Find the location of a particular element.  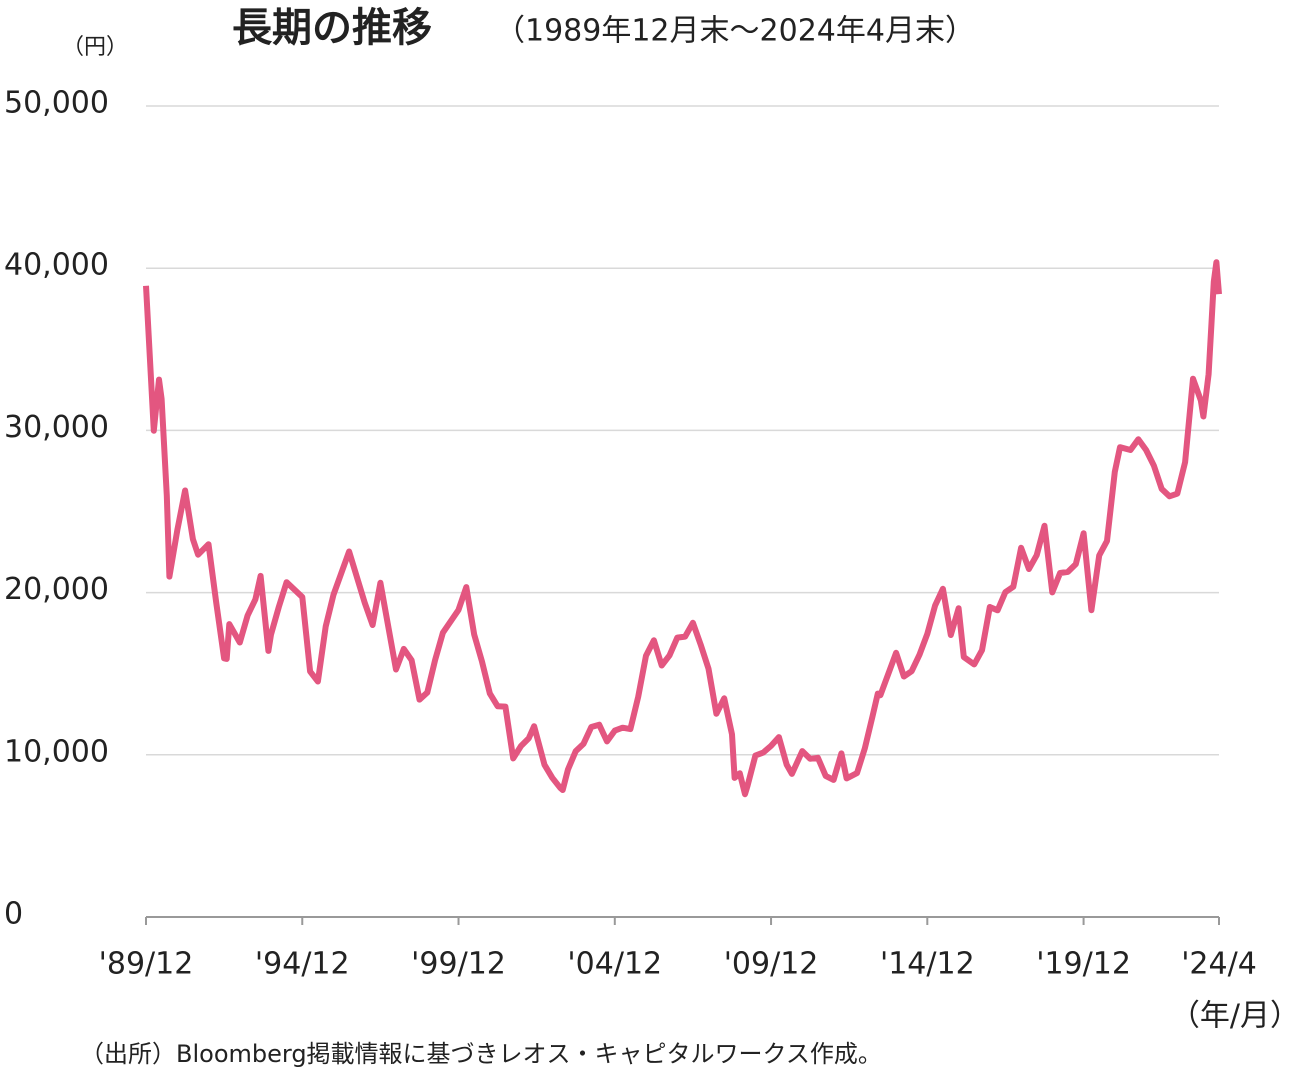

x-tick-label: '09/12 is located at coordinates (771, 964).